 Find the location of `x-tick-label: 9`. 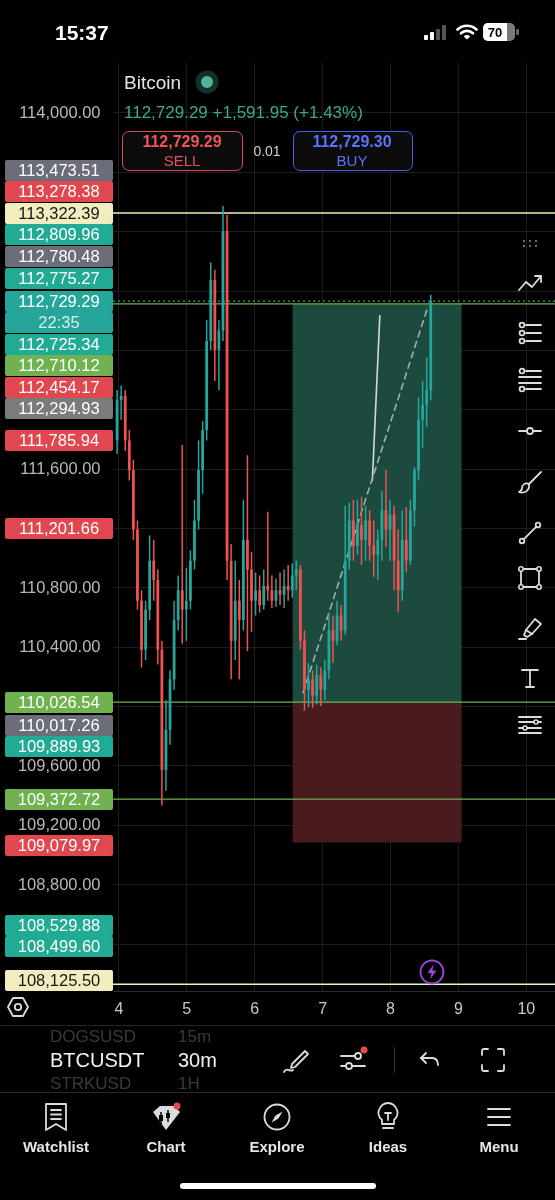

x-tick-label: 9 is located at coordinates (458, 1008).